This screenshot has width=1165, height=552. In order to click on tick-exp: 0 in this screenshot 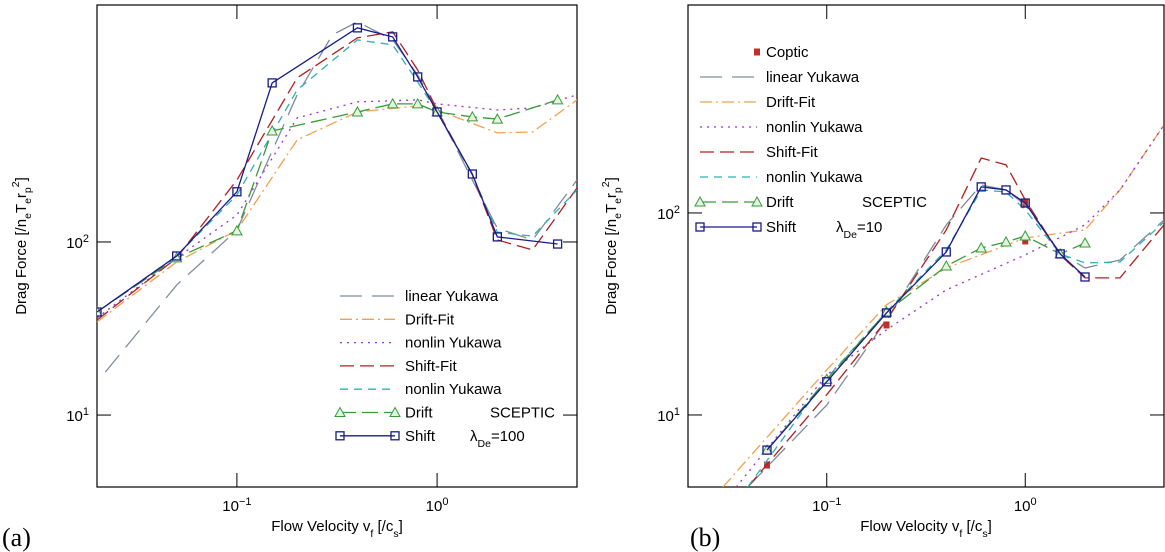, I will do `click(445, 502)`.